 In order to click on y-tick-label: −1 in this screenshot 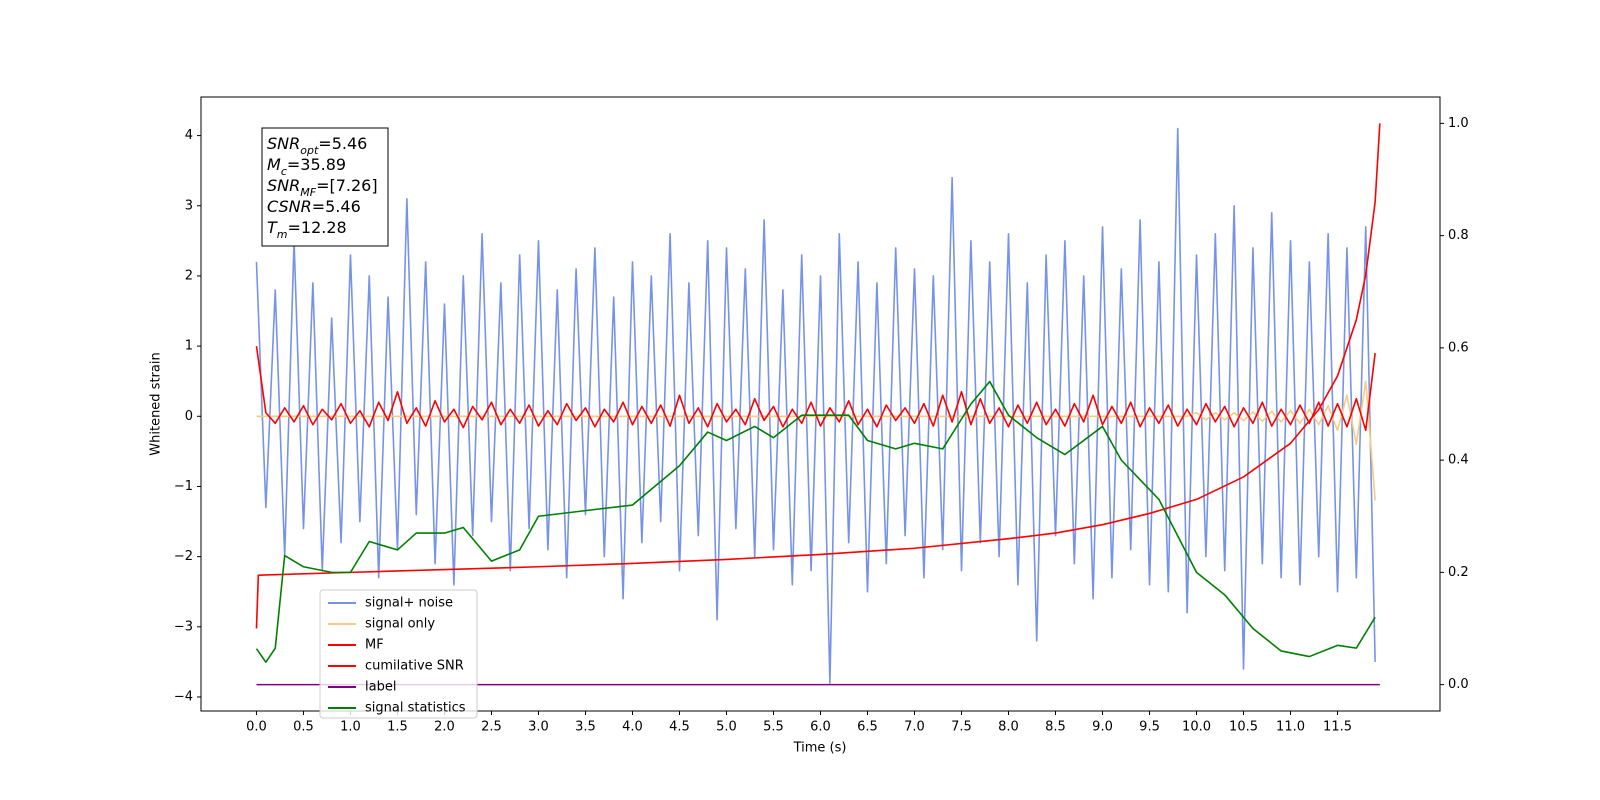, I will do `click(183, 486)`.